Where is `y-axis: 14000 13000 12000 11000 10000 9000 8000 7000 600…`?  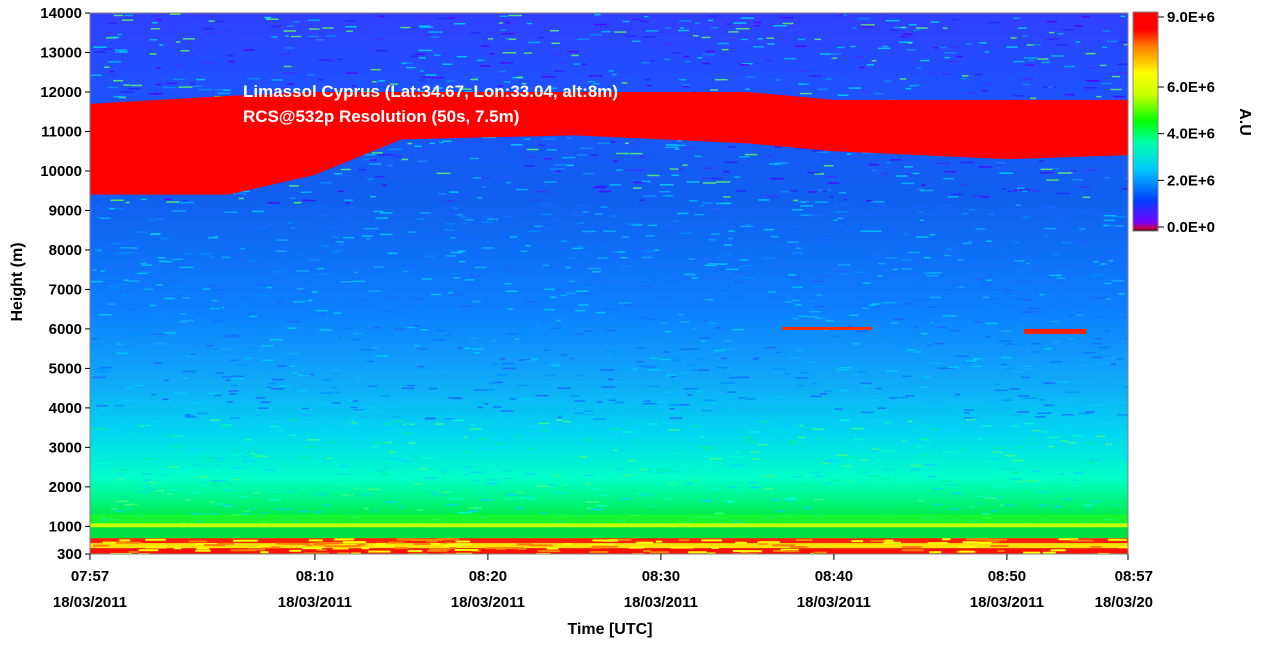
y-axis: 14000 13000 12000 11000 10000 9000 8000 7000 600… is located at coordinates (65, 284).